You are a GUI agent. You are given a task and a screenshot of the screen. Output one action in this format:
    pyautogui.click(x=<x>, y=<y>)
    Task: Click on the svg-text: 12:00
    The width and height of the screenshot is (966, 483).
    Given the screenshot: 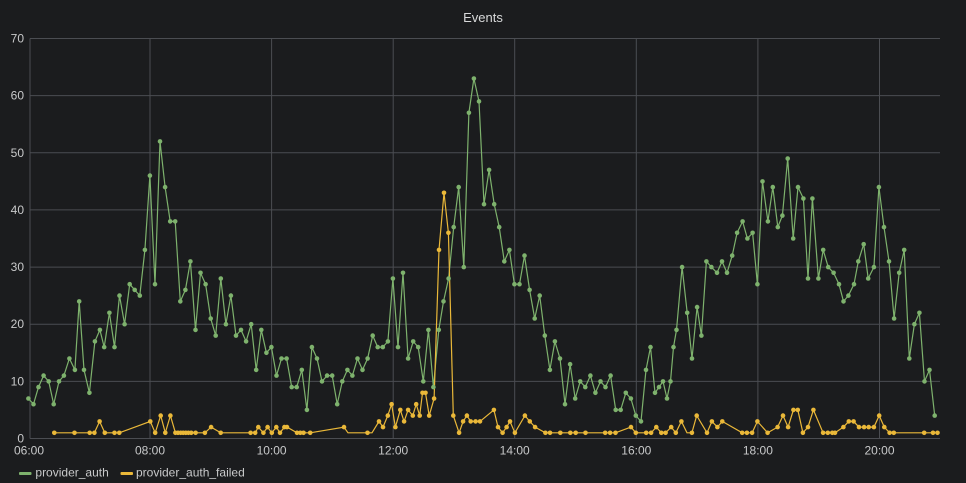 What is the action you would take?
    pyautogui.click(x=393, y=451)
    